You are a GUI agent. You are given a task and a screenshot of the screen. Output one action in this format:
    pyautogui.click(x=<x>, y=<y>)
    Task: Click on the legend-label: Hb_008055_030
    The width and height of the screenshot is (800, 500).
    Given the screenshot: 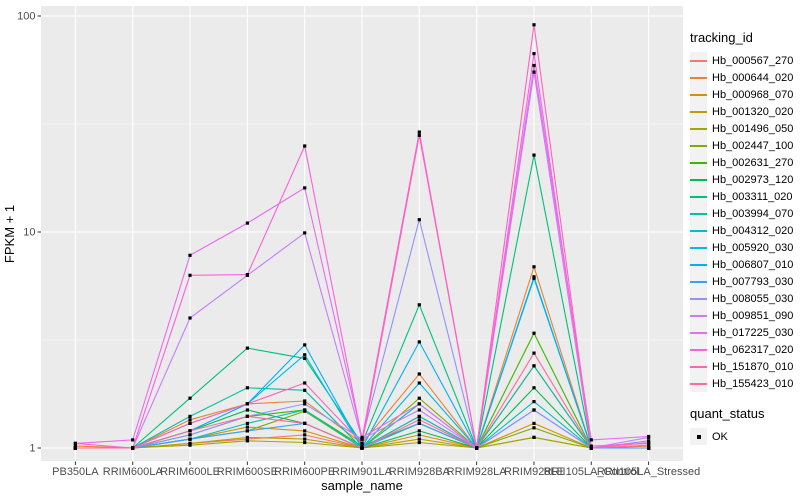 What is the action you would take?
    pyautogui.click(x=753, y=298)
    